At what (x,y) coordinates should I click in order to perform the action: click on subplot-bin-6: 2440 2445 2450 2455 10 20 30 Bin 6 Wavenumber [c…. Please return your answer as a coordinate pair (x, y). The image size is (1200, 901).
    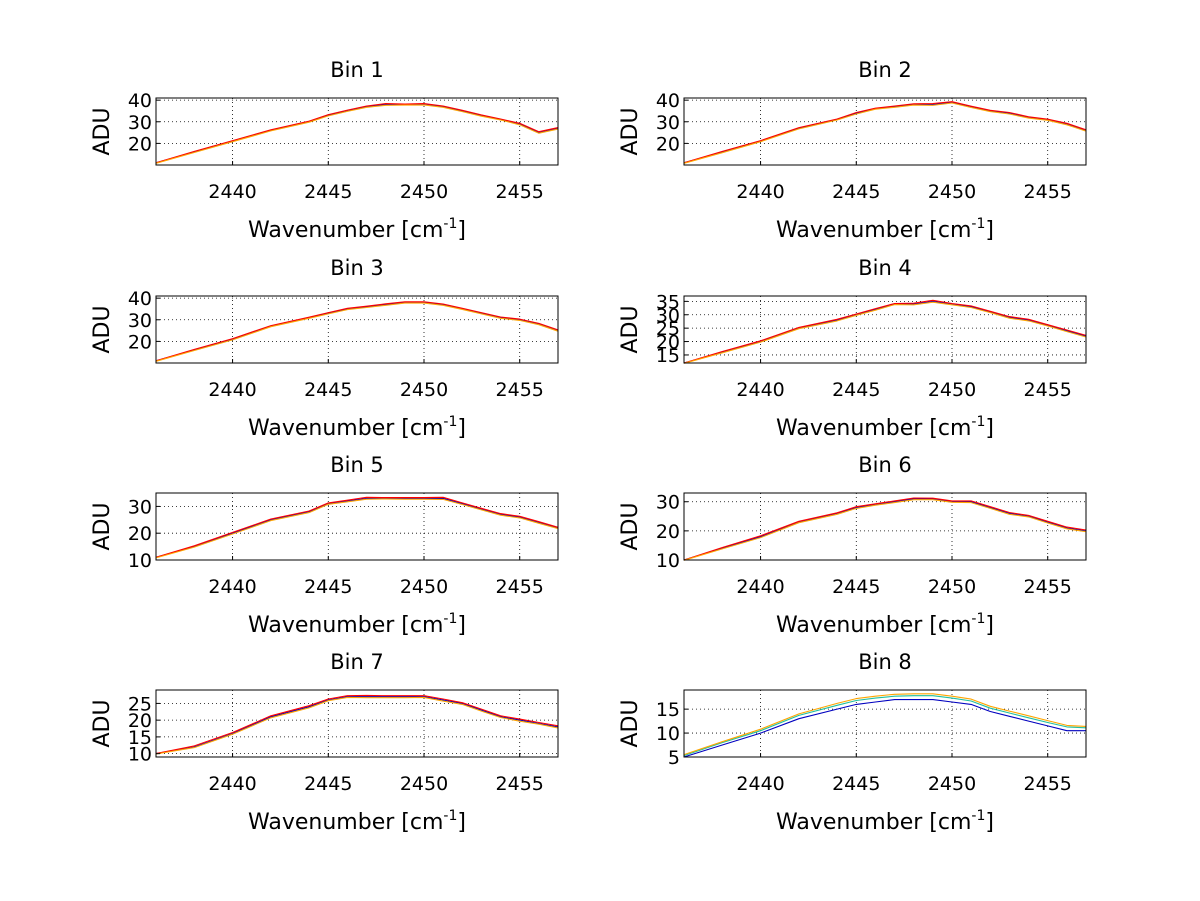
    Looking at the image, I should click on (852, 545).